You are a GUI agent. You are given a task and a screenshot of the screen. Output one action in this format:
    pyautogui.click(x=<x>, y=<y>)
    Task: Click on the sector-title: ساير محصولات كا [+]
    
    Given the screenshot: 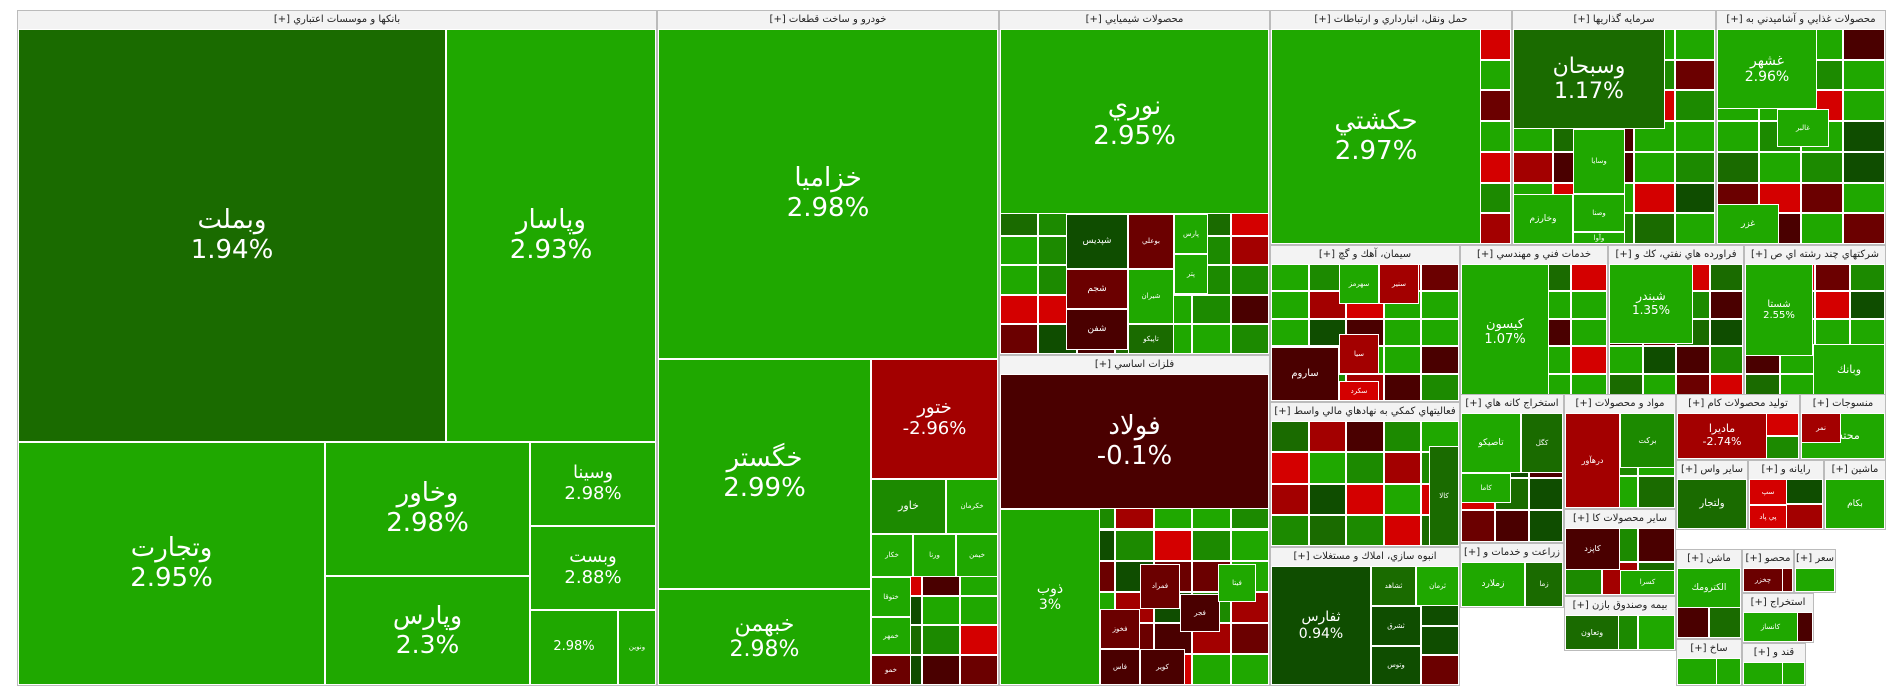 What is the action you would take?
    pyautogui.click(x=1620, y=519)
    